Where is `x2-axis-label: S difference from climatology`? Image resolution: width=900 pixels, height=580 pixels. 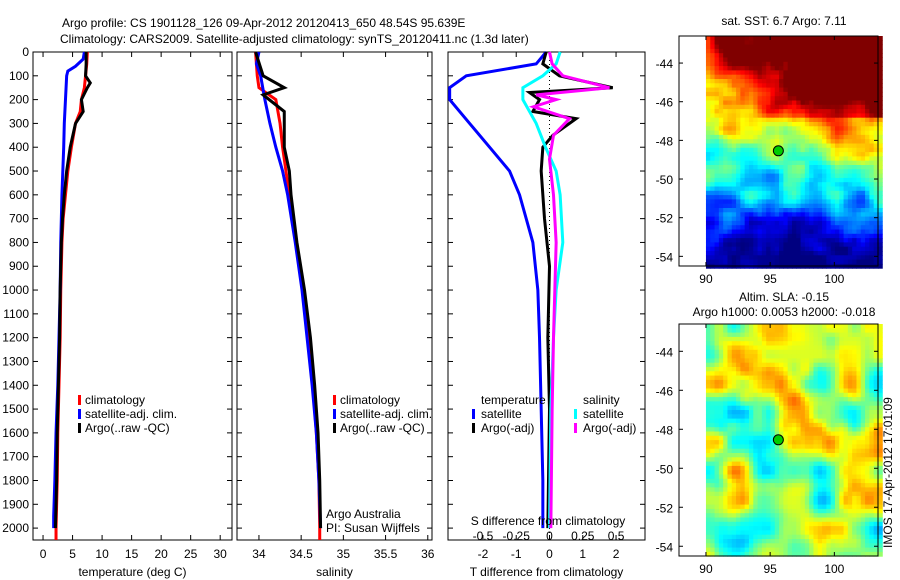 x2-axis-label: S difference from climatology is located at coordinates (548, 521).